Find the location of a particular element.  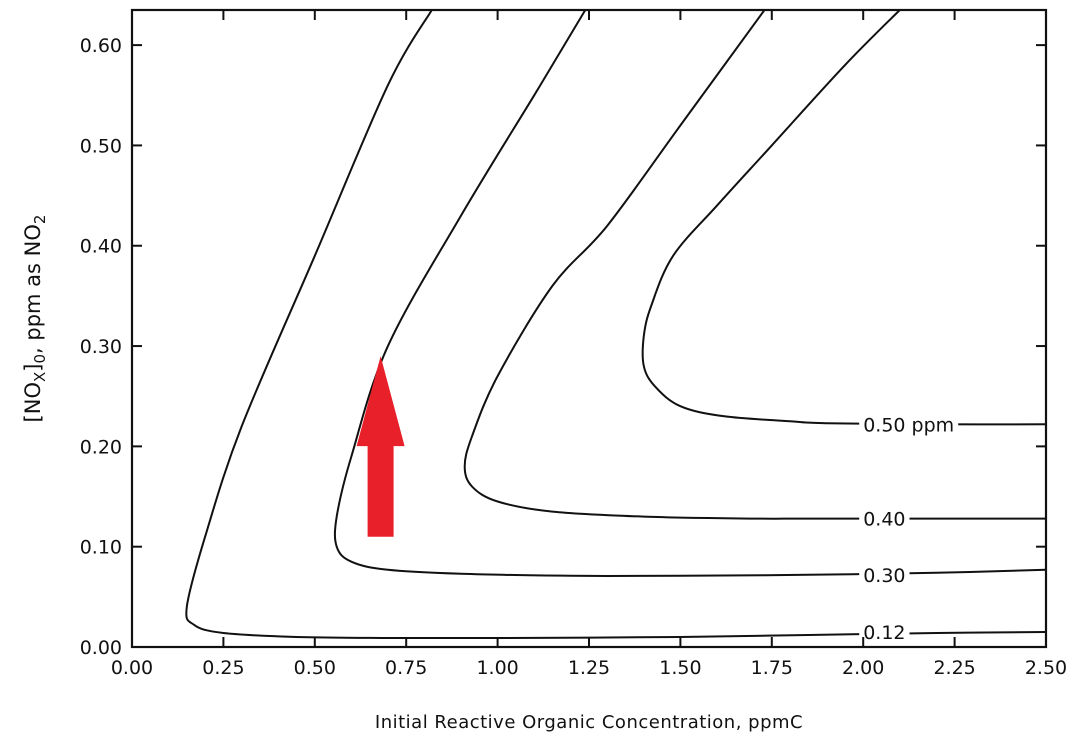

x-tick-label: 1.50 is located at coordinates (680, 668).